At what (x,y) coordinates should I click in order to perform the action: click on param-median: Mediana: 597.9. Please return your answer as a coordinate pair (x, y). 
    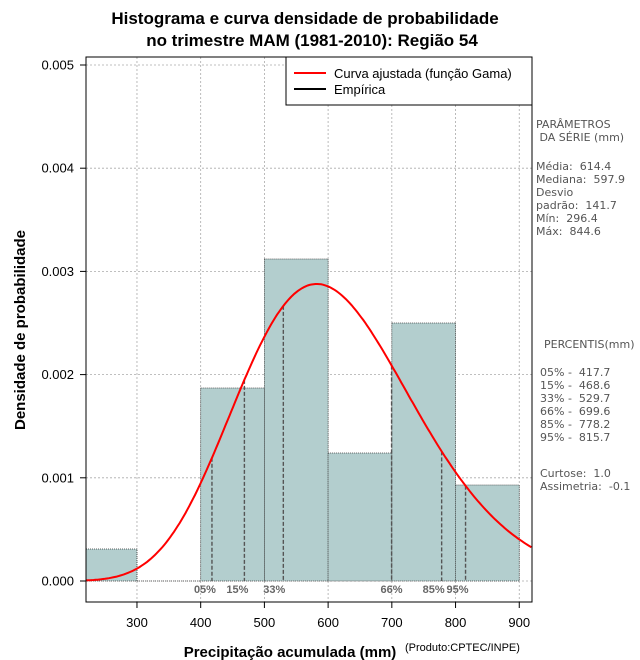
    Looking at the image, I should click on (580, 179).